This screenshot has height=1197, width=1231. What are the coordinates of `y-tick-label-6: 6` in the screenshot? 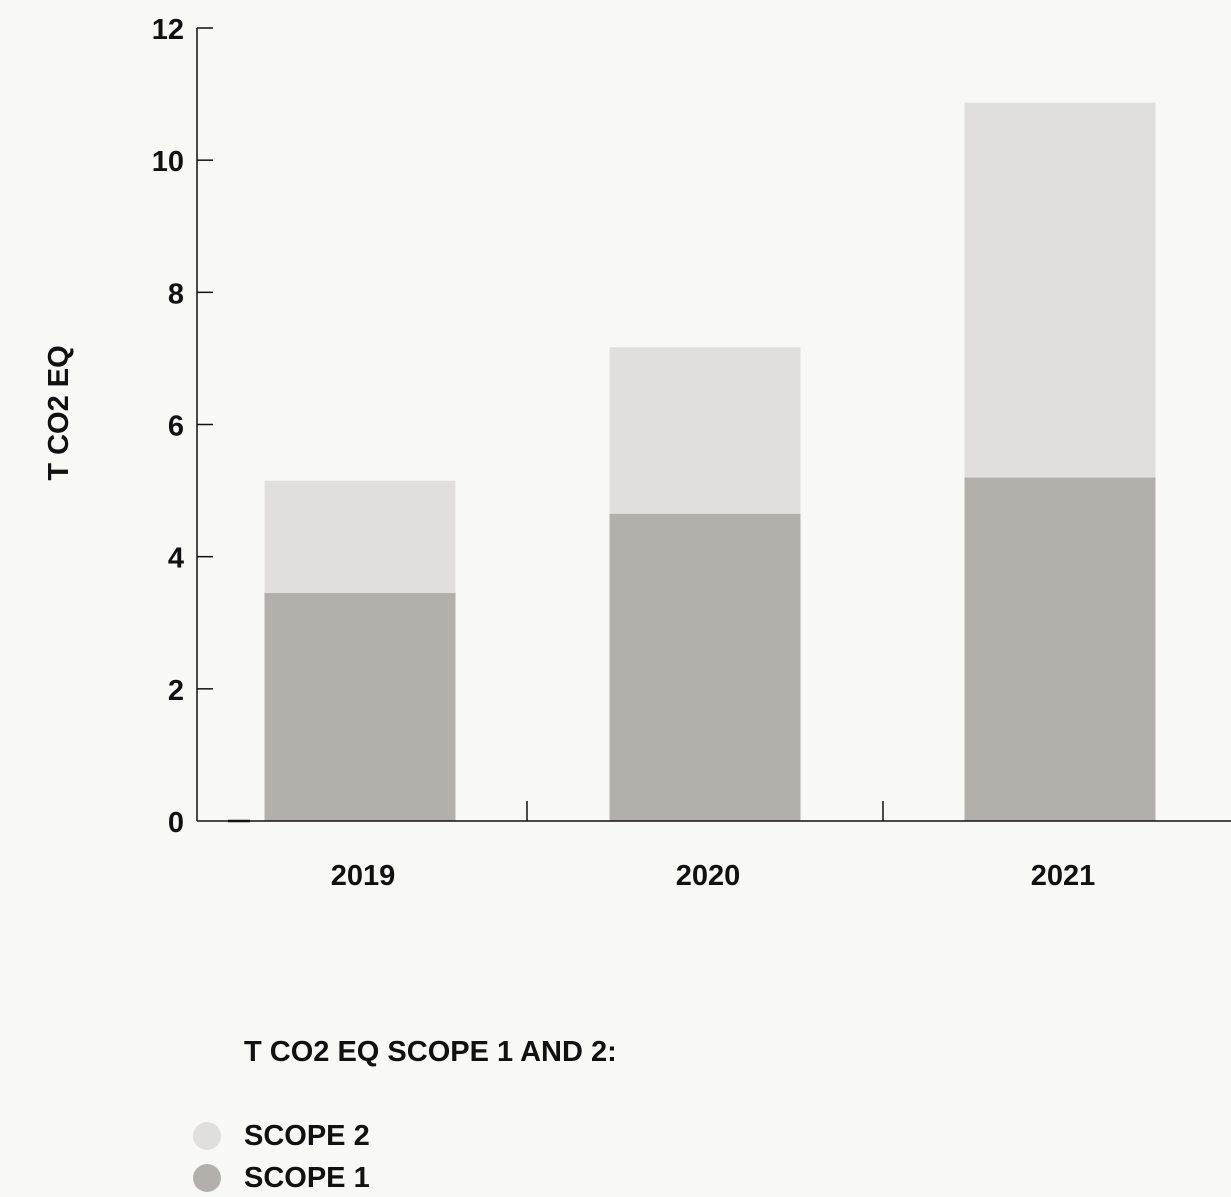 It's located at (176, 427).